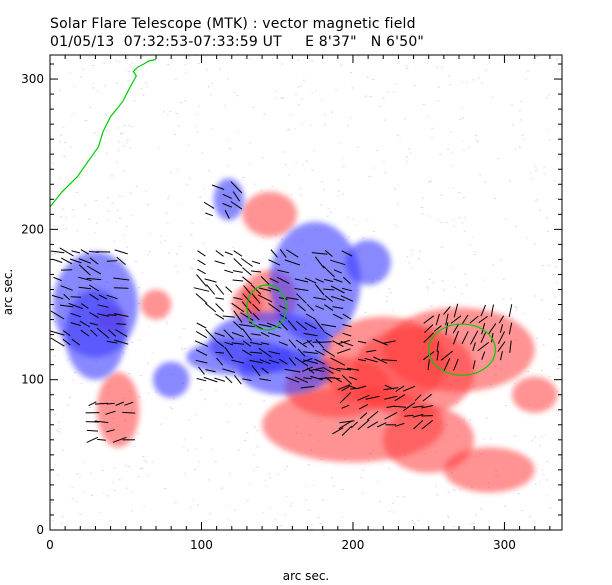 The image size is (612, 585). I want to click on x-tick-label: 300, so click(504, 545).